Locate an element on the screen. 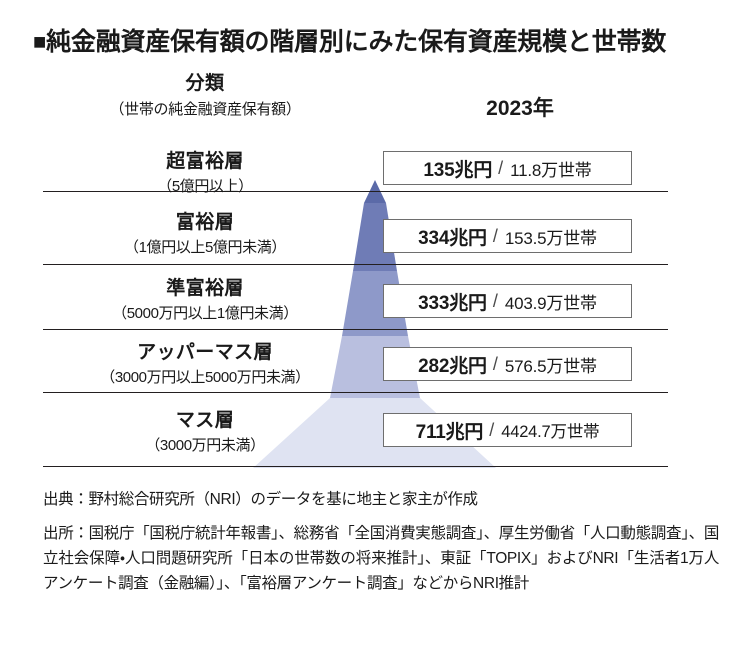  value-box-ultra-wealthy: 135兆円 / 11.8万世帯 is located at coordinates (507, 168).